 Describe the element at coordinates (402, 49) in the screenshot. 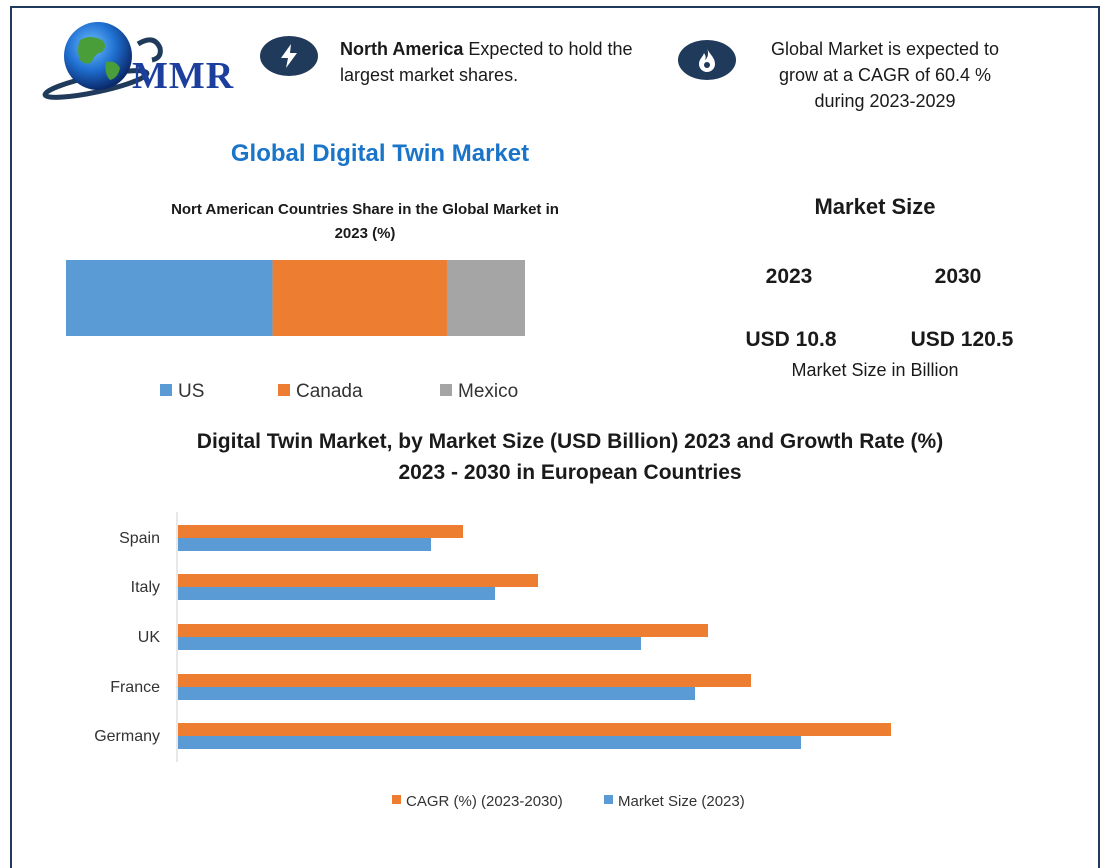

I see `north-america-label: North America` at that location.